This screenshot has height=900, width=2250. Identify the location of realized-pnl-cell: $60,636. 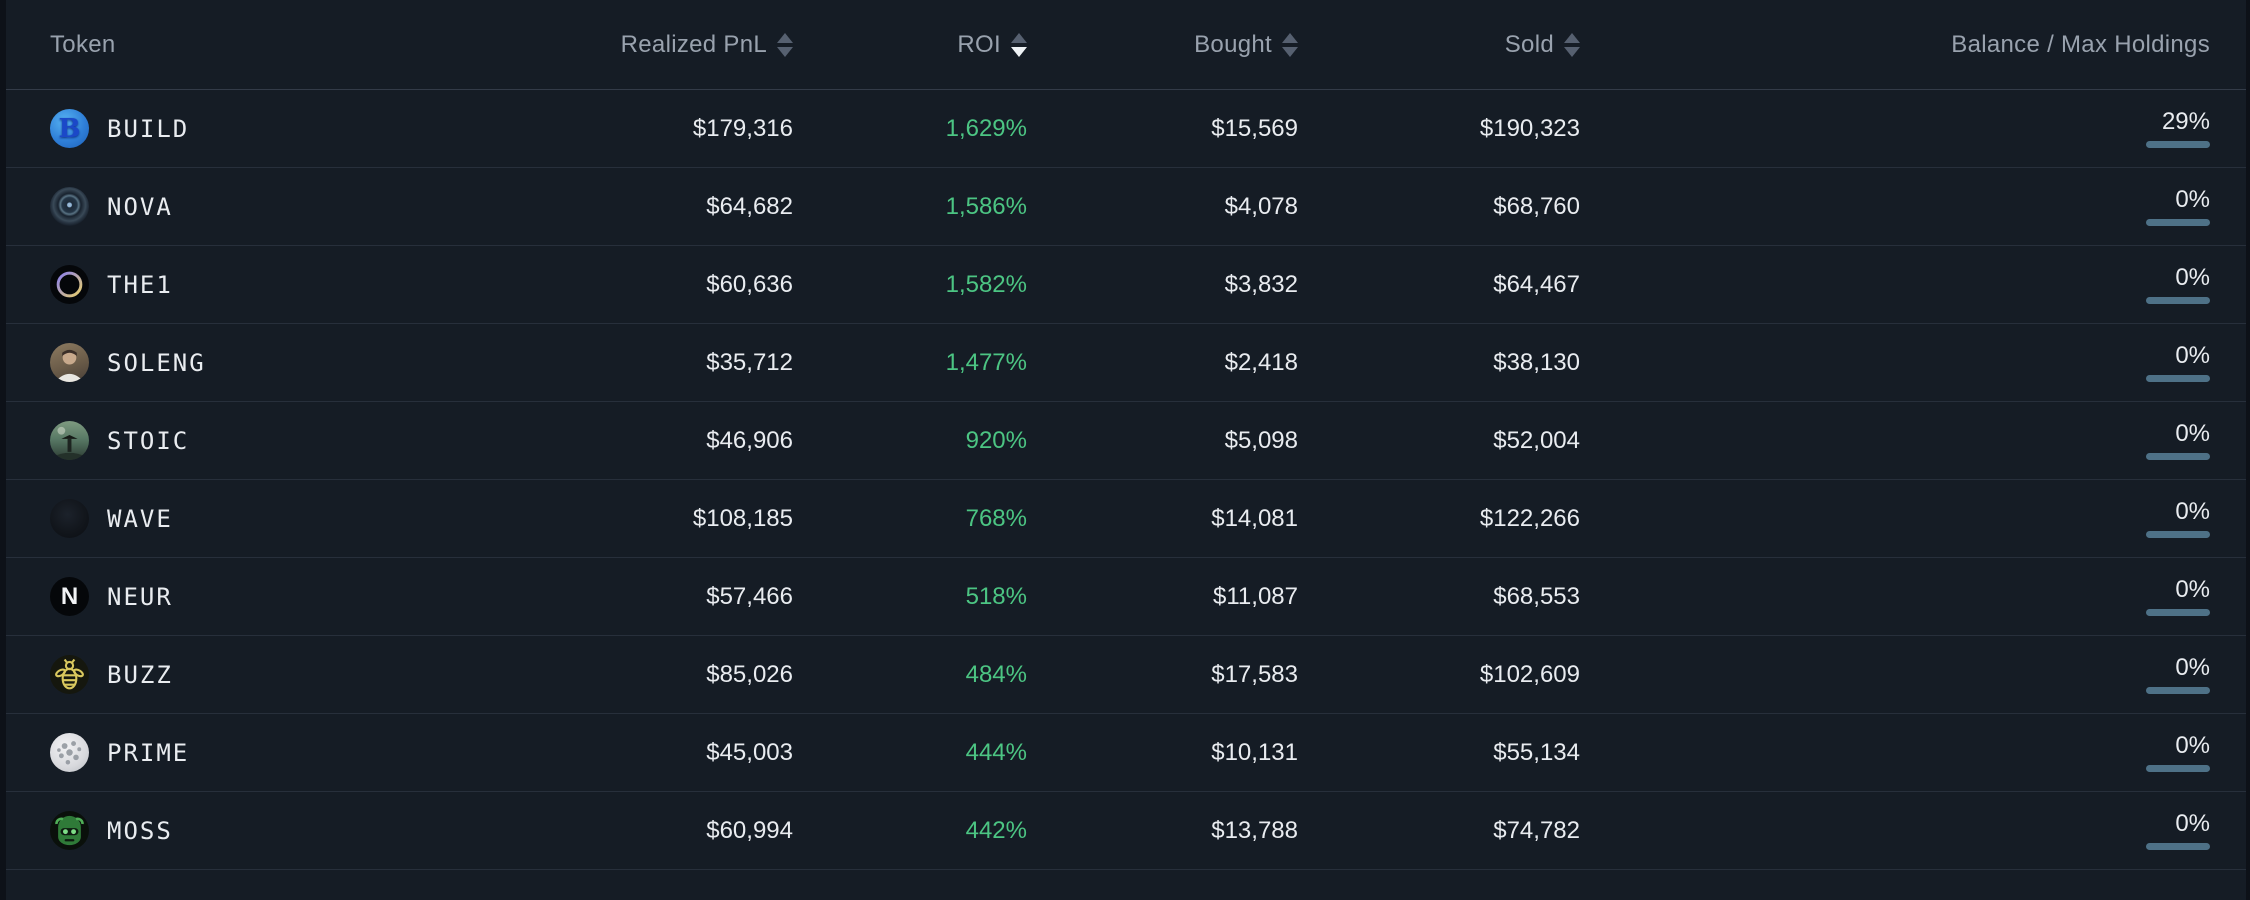
(749, 284).